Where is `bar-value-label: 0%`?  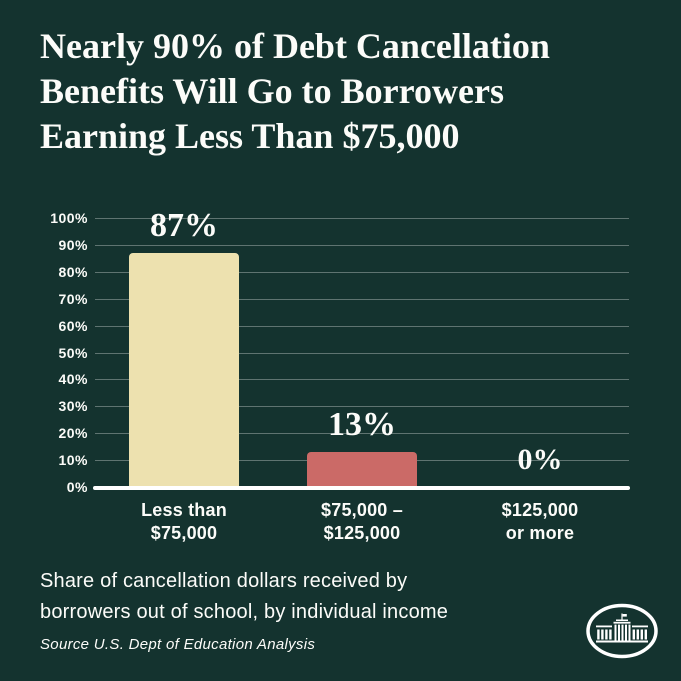 bar-value-label: 0% is located at coordinates (540, 459).